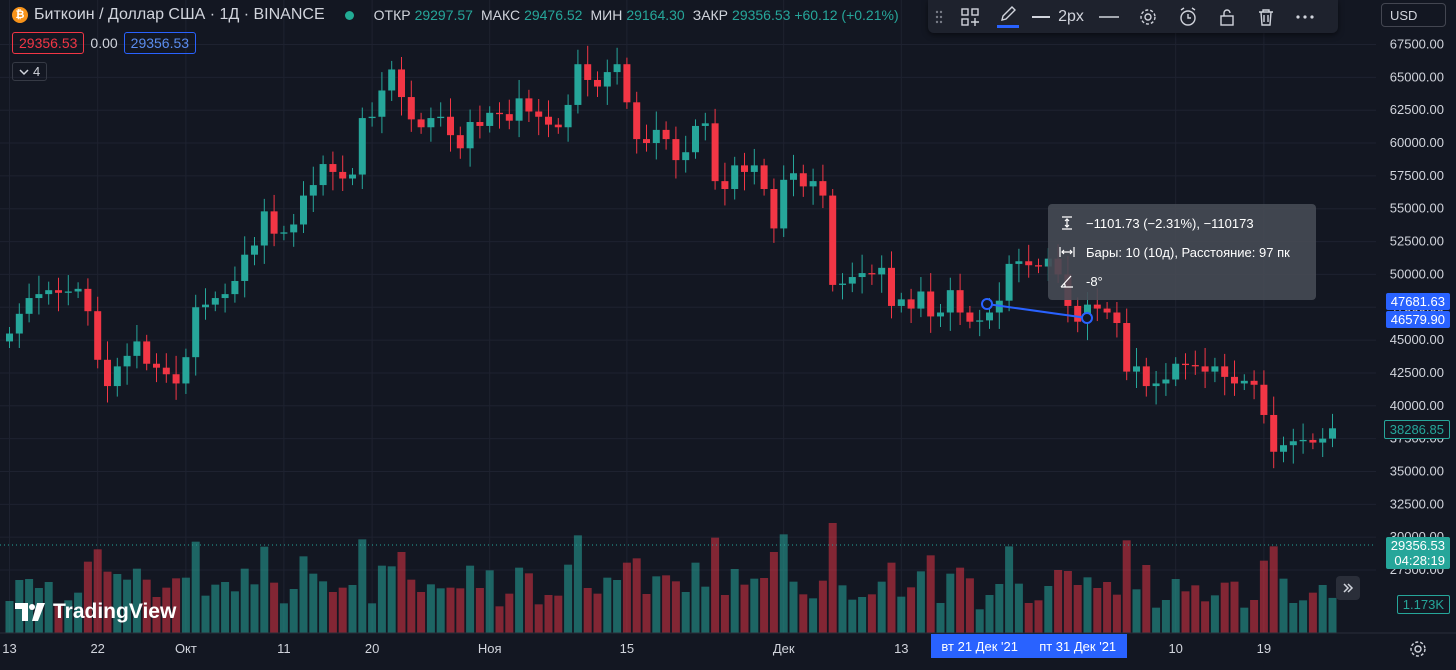  I want to click on trash-icon, so click(1266, 16).